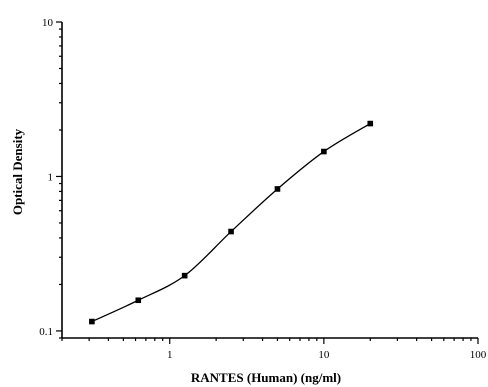 Image resolution: width=488 pixels, height=387 pixels. I want to click on x-tick-label: 100, so click(478, 355).